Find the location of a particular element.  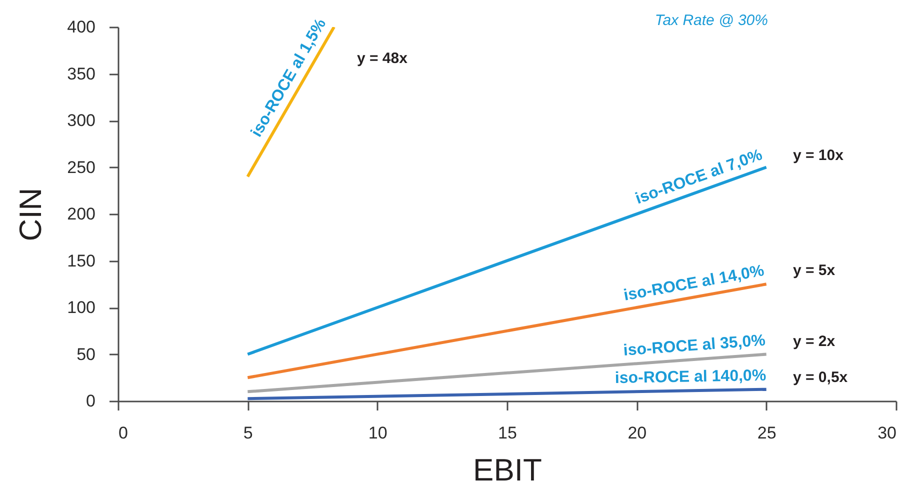

x-axis-title: EBIT is located at coordinates (507, 470).